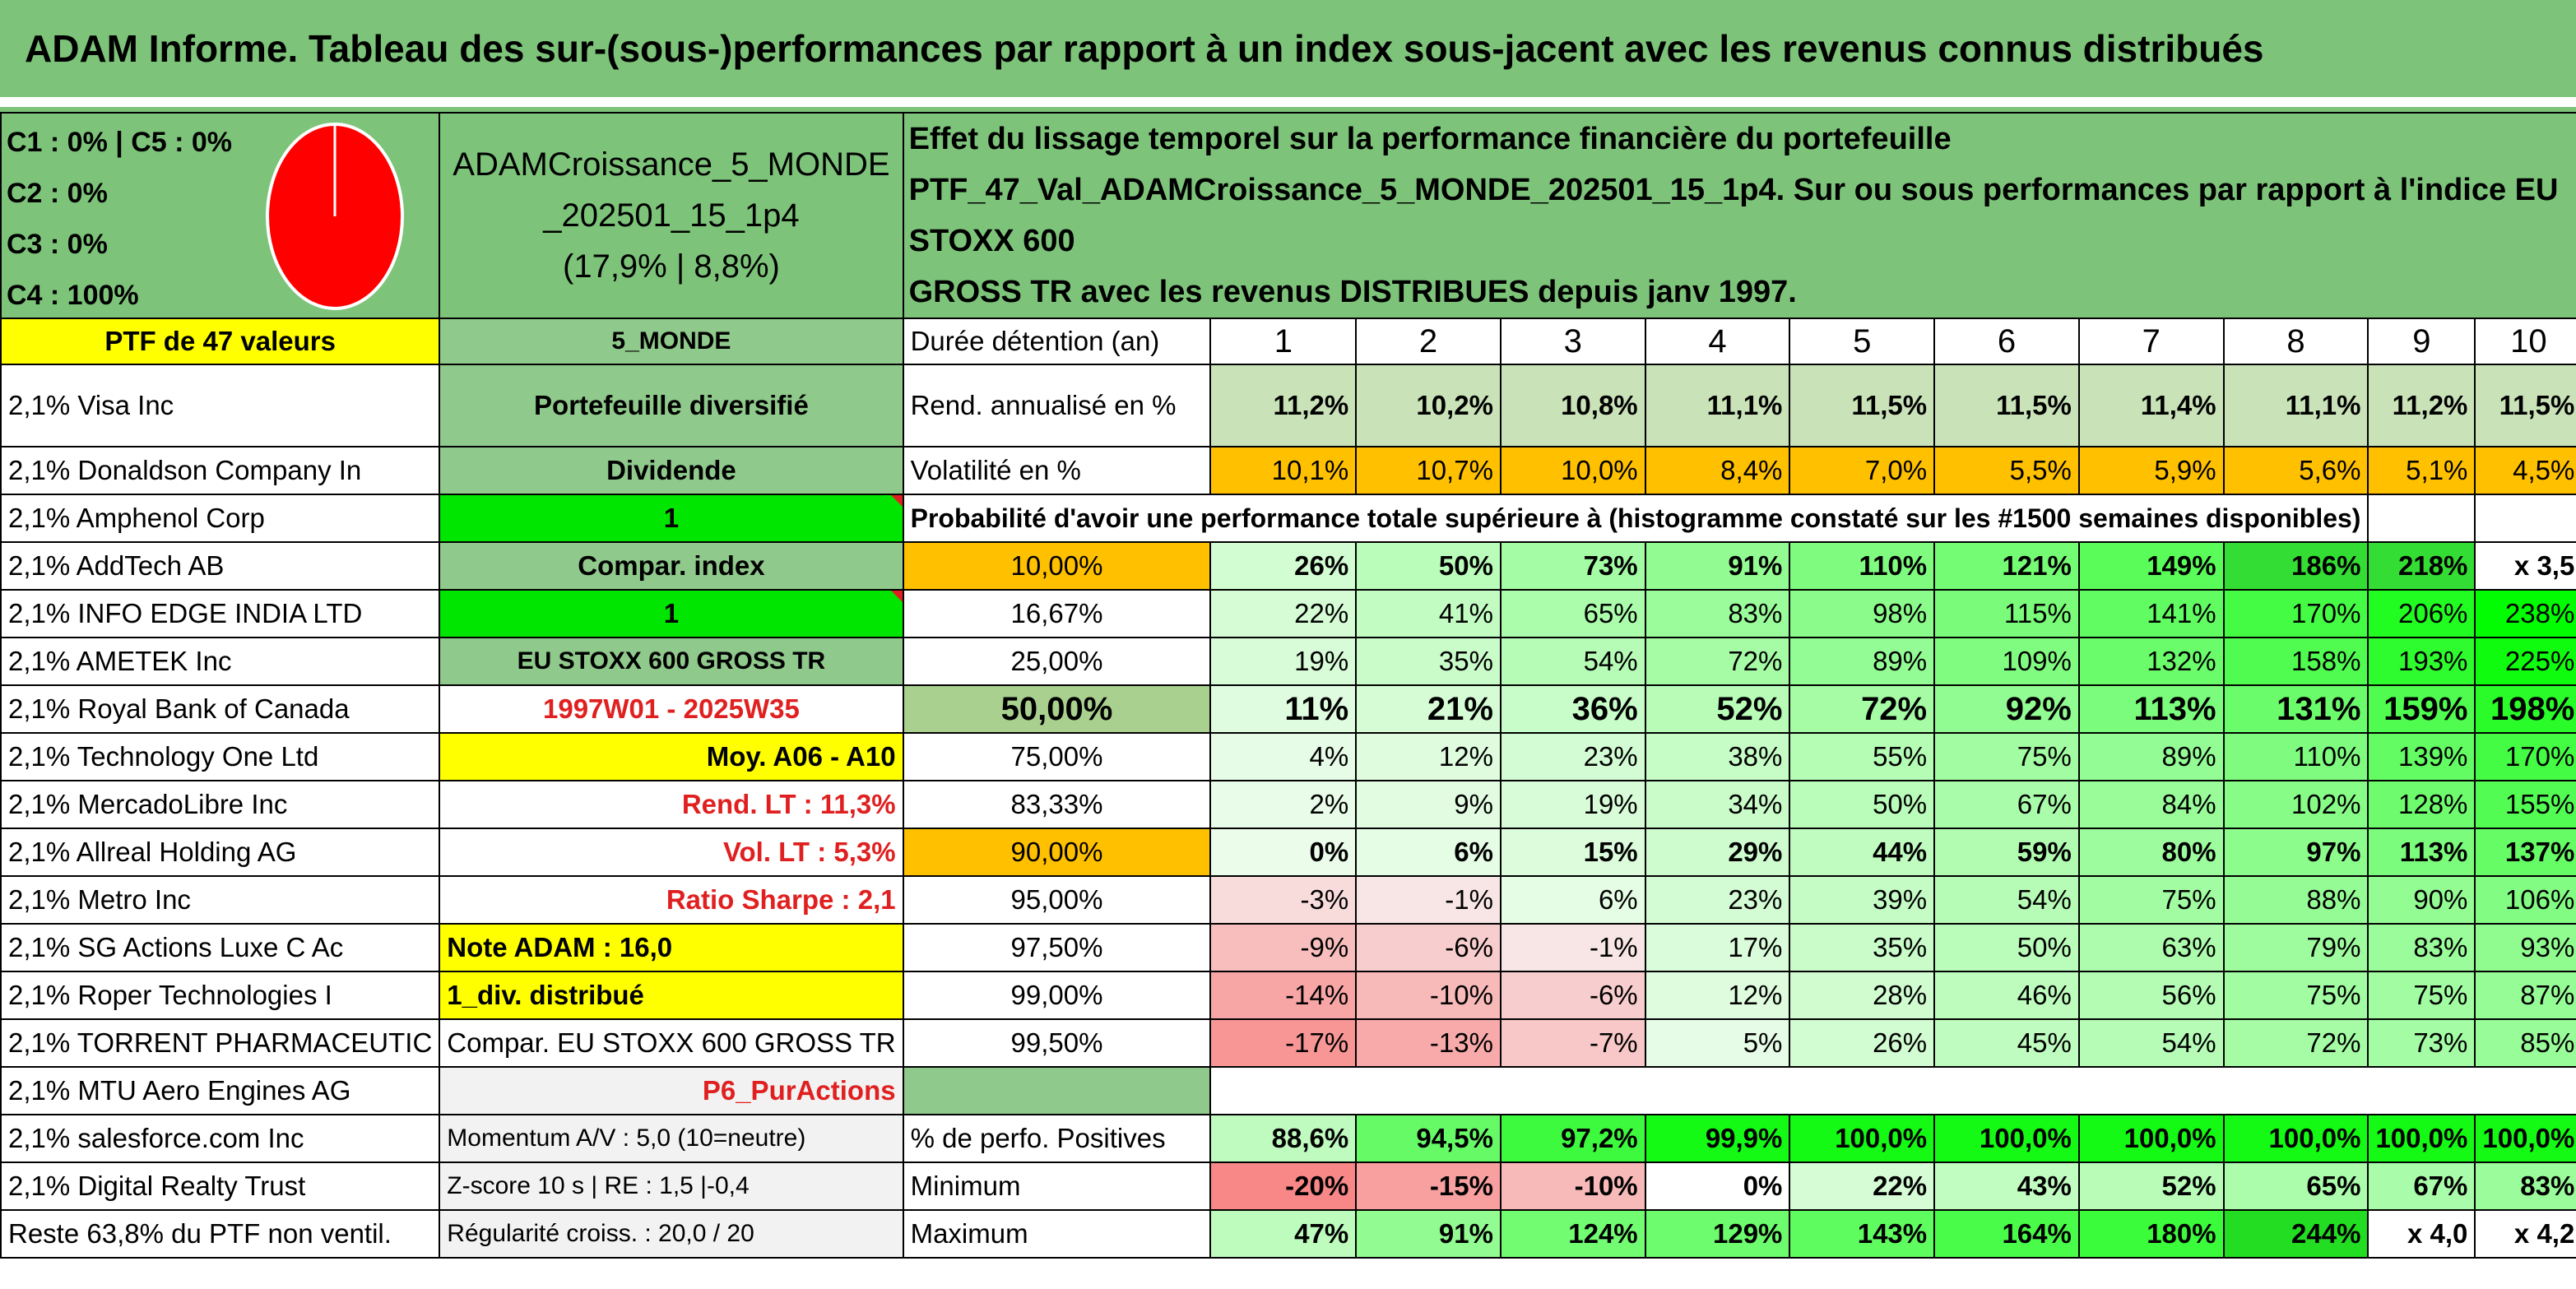 Image resolution: width=2576 pixels, height=1289 pixels. I want to click on holding-name: 2,1% MTU Aero Engines AG, so click(221, 1090).